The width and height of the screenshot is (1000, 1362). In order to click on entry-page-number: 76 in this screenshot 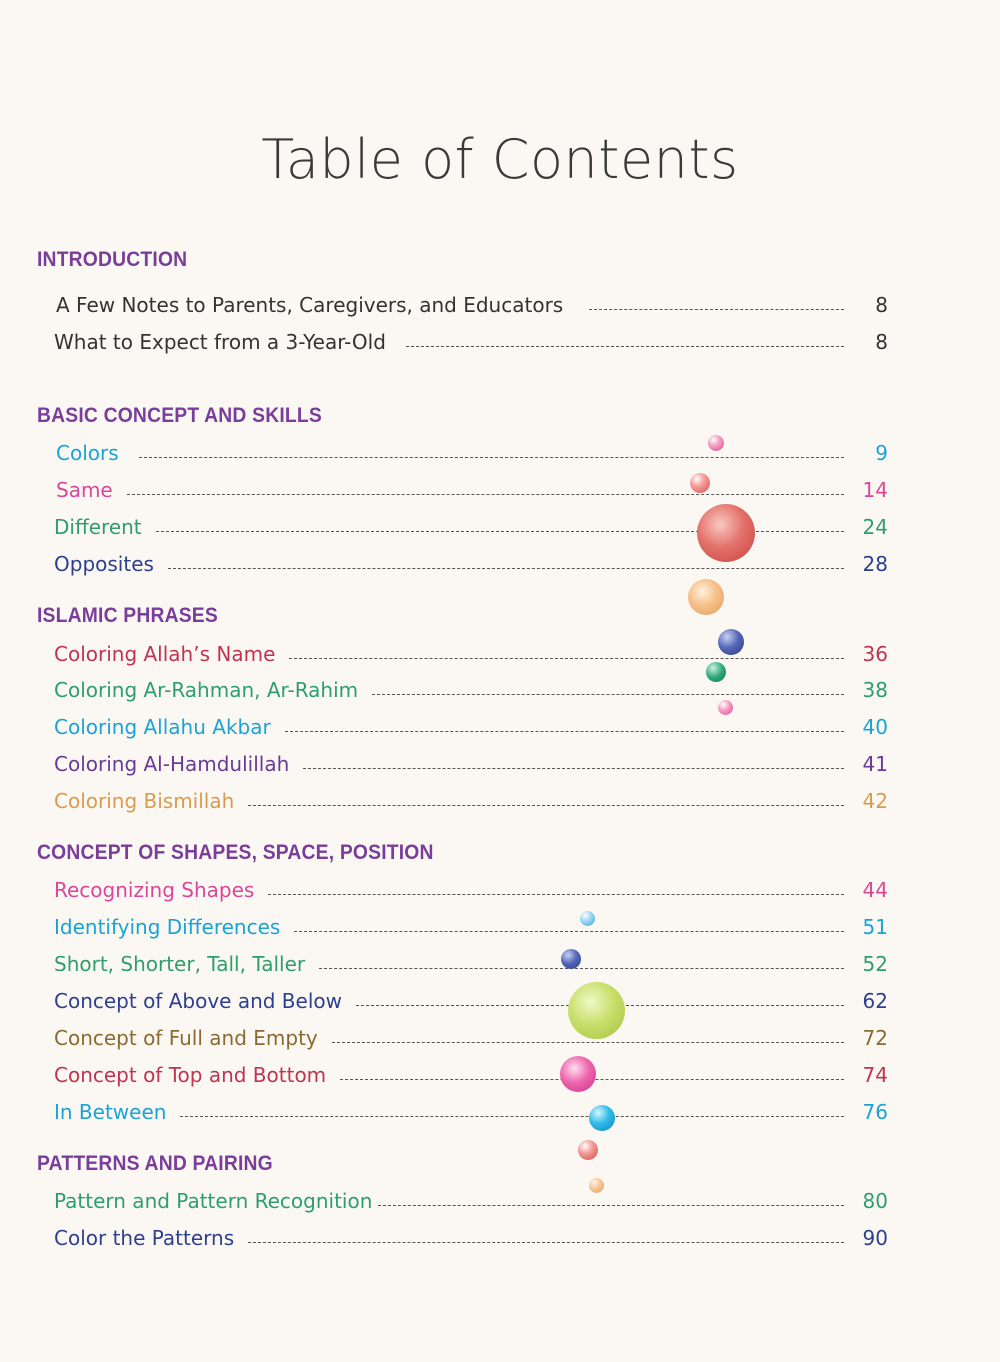, I will do `click(875, 1112)`.